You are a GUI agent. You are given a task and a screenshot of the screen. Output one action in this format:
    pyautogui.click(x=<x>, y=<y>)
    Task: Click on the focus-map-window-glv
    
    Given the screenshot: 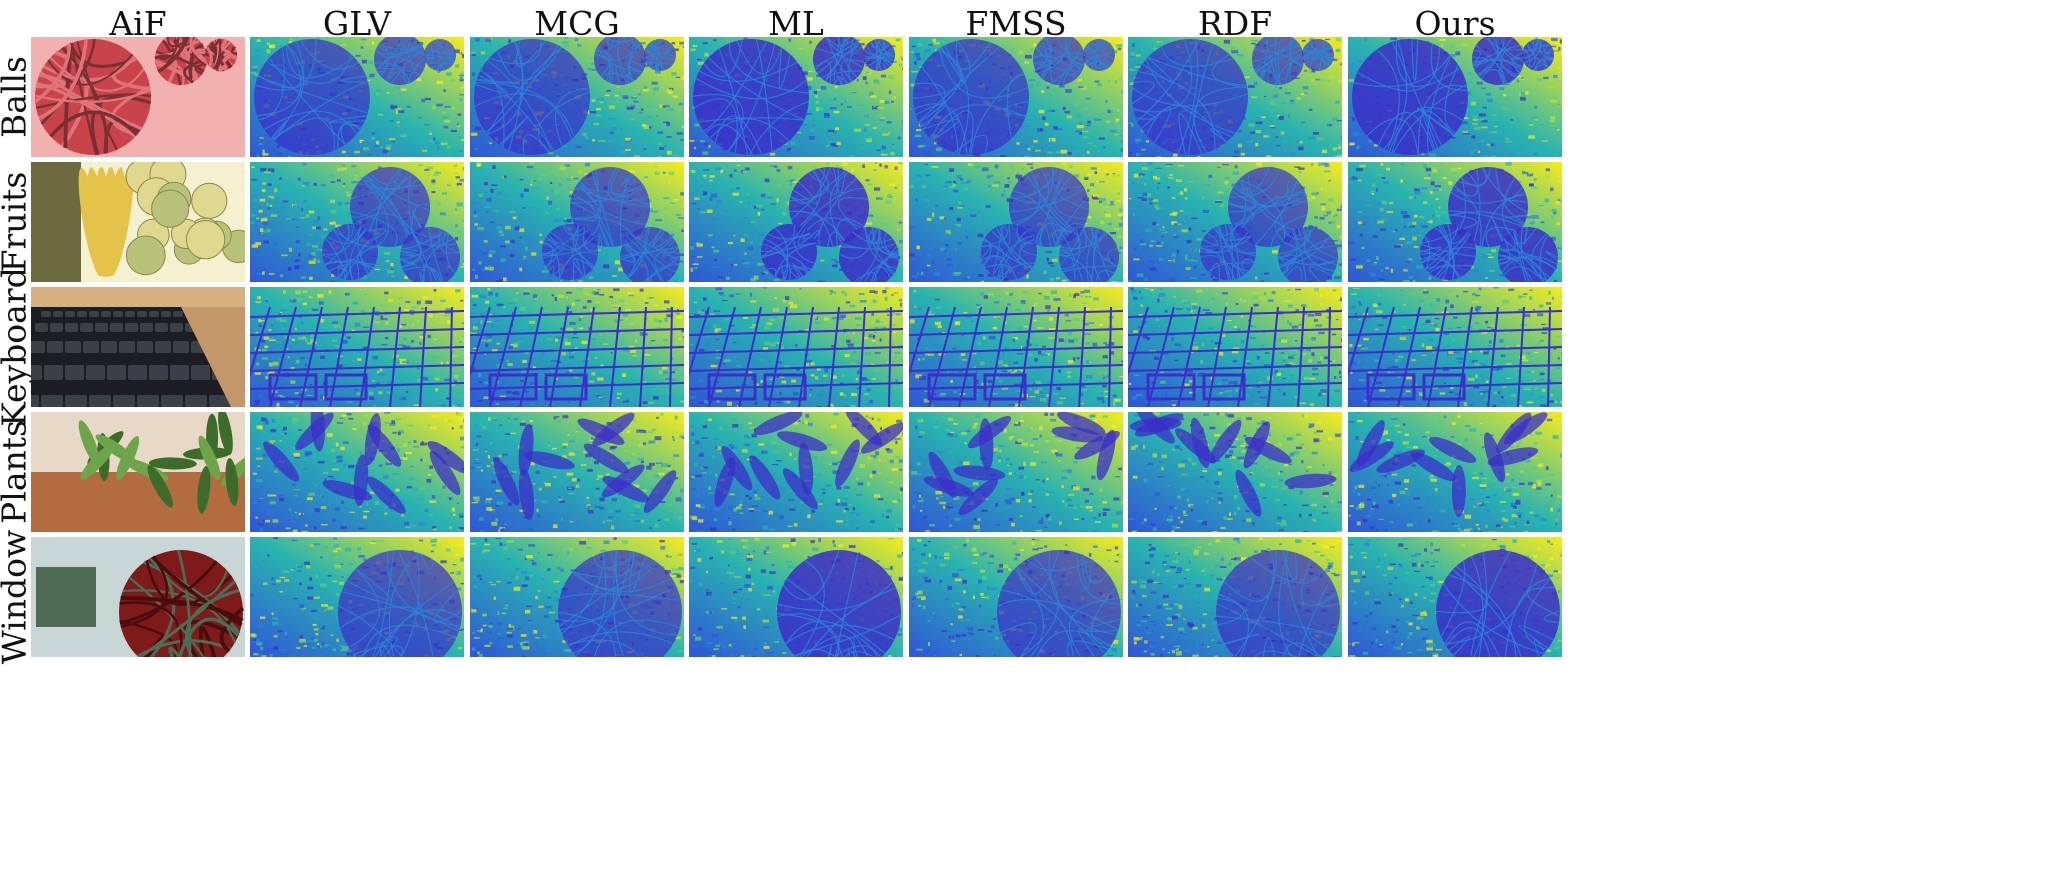 What is the action you would take?
    pyautogui.click(x=357, y=597)
    